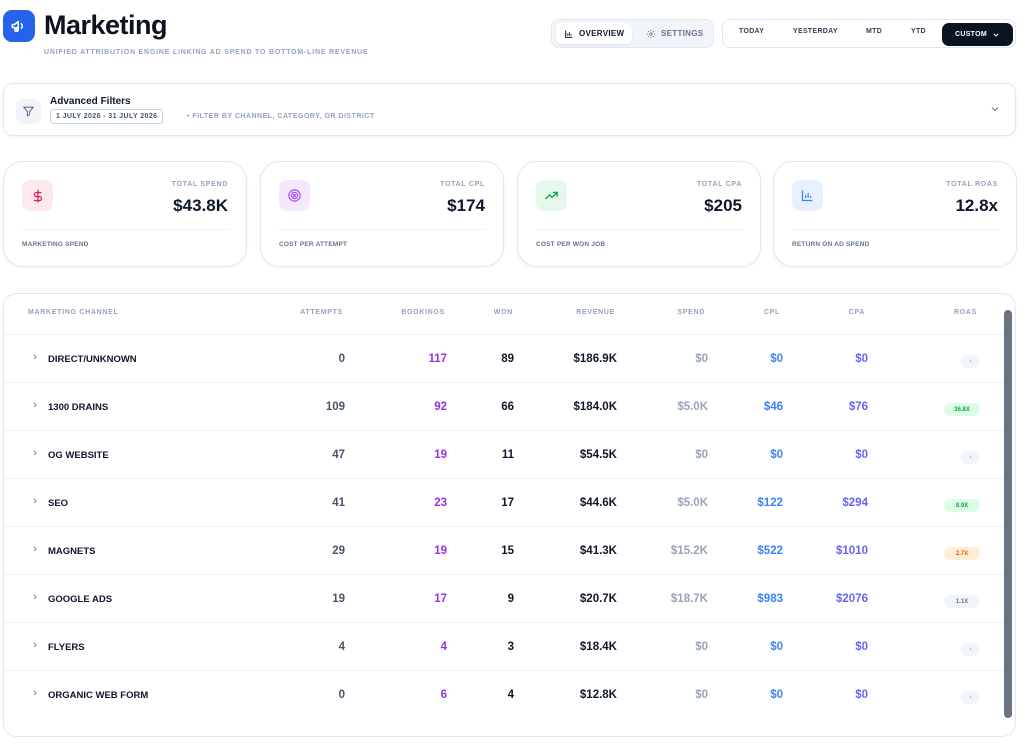 The height and width of the screenshot is (748, 1024). What do you see at coordinates (510, 695) in the screenshot?
I see `won-value: 4` at bounding box center [510, 695].